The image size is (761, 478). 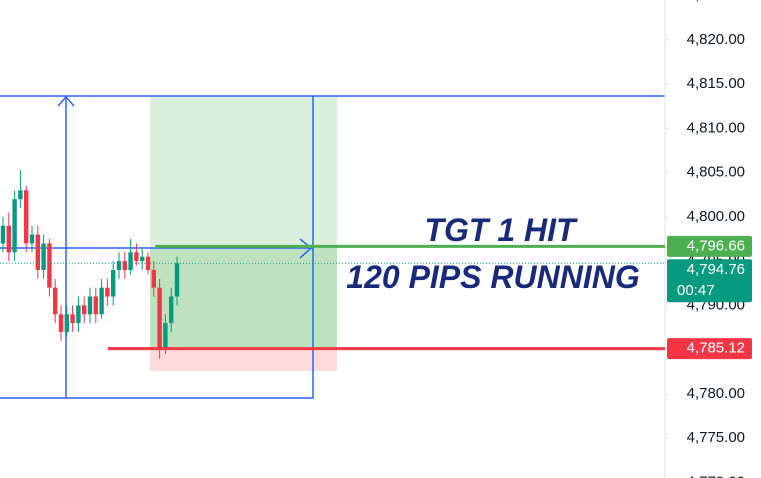 What do you see at coordinates (716, 127) in the screenshot?
I see `y-tick-label: 4,810.00` at bounding box center [716, 127].